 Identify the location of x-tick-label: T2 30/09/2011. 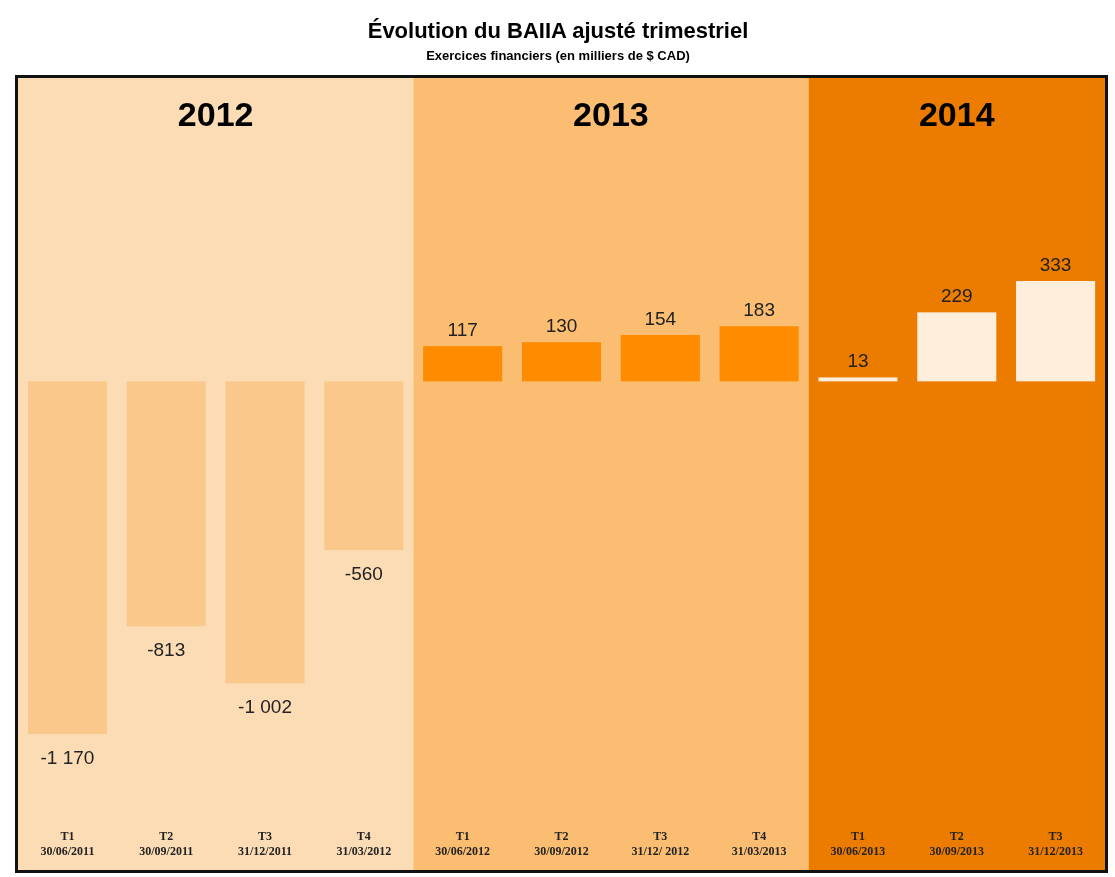
(166, 843).